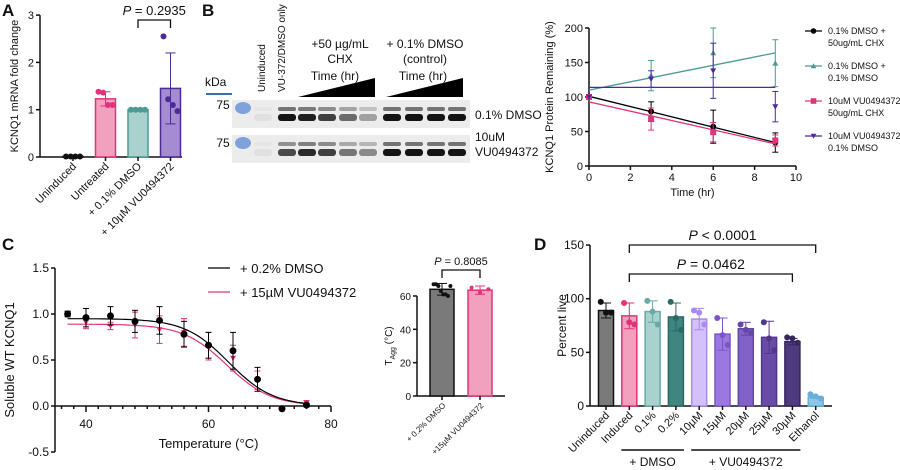  What do you see at coordinates (796, 178) in the screenshot?
I see `x-tick-label: 10` at bounding box center [796, 178].